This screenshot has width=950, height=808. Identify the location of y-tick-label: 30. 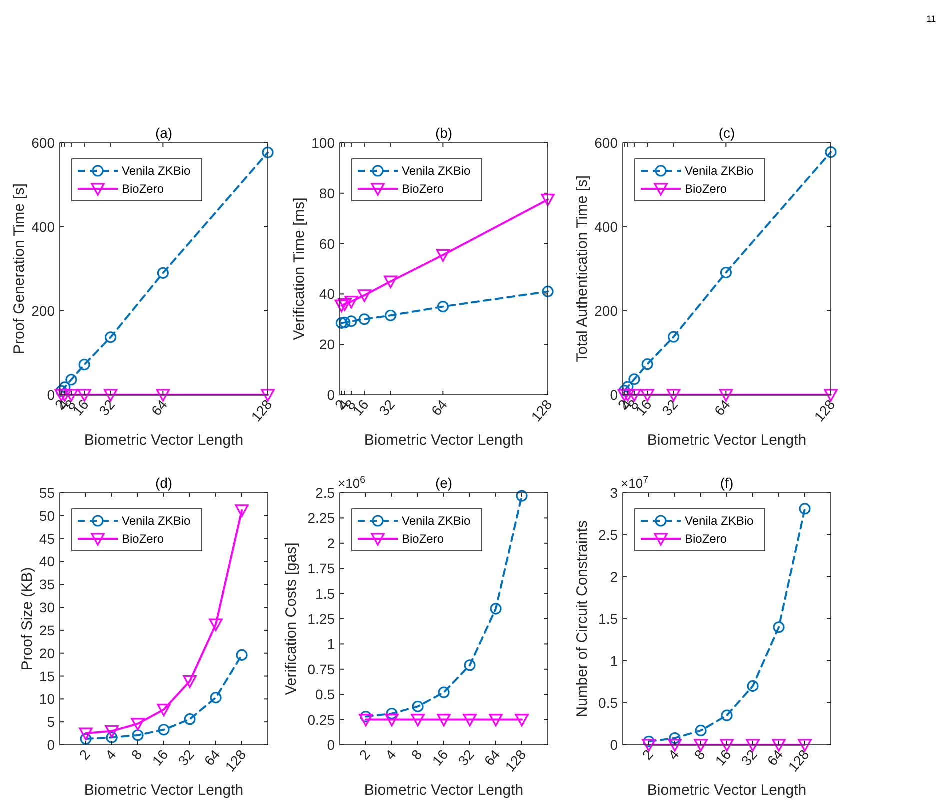
(47, 608).